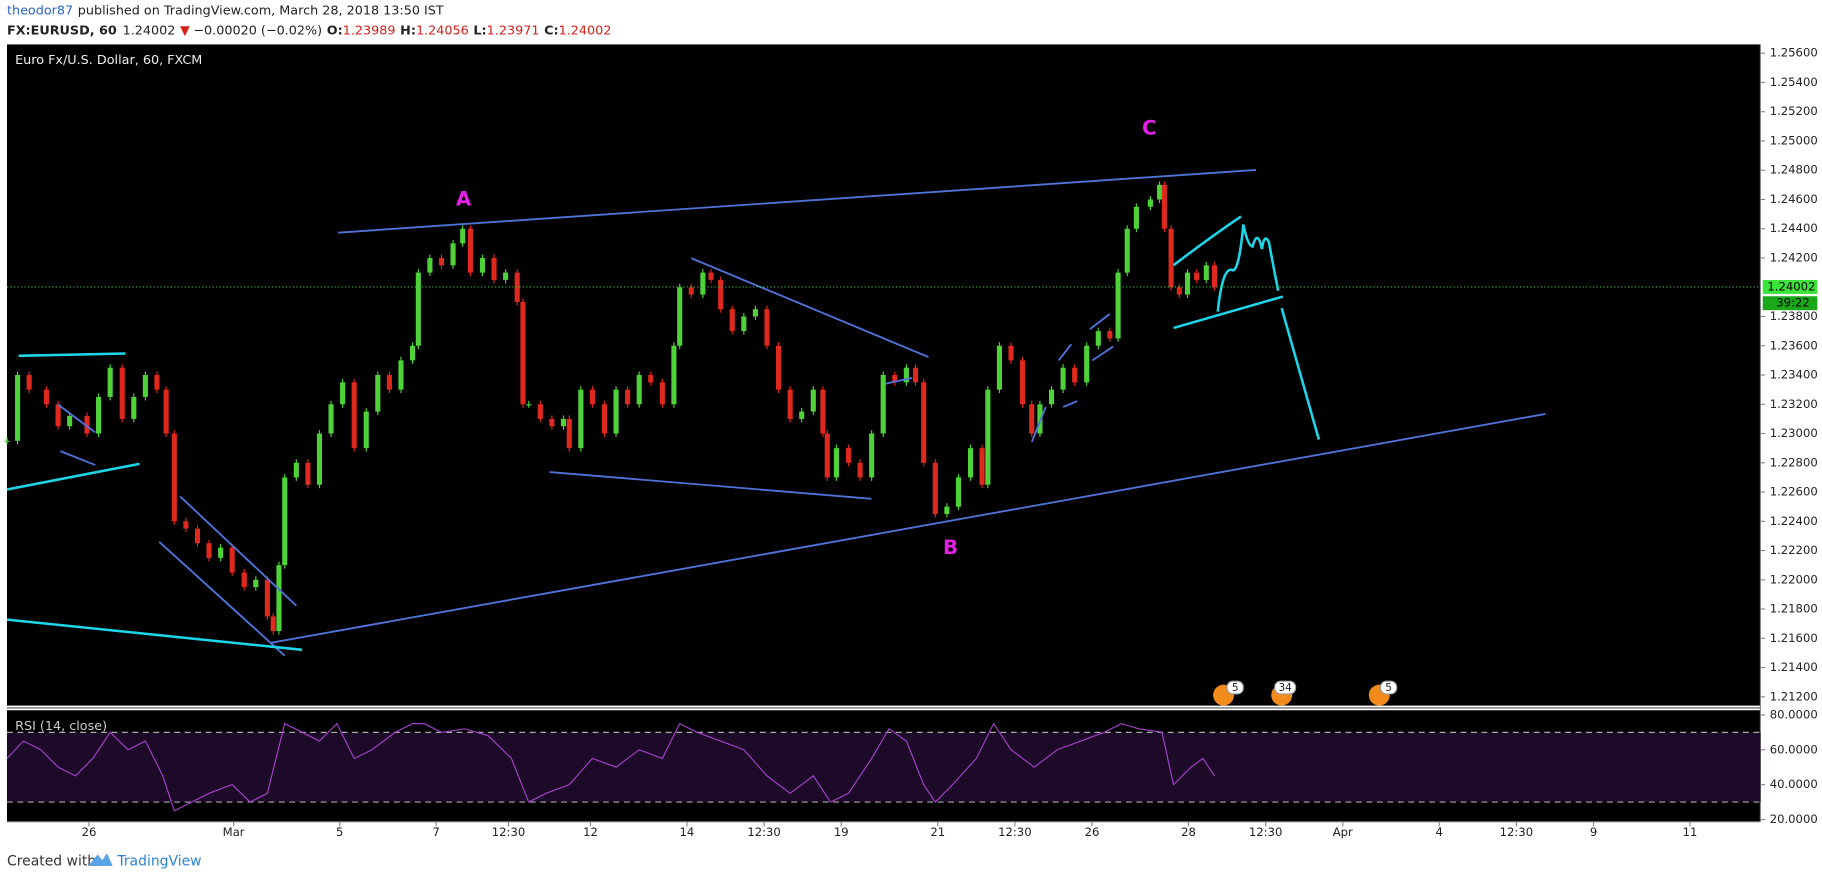 This screenshot has height=879, width=1822. What do you see at coordinates (108, 60) in the screenshot?
I see `series-title: Euro Fx/U.S. Dollar, 60, FXCM` at bounding box center [108, 60].